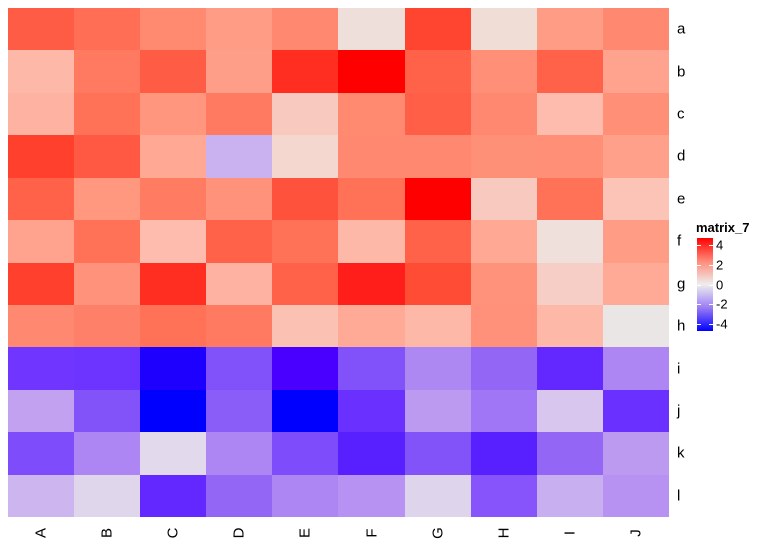  What do you see at coordinates (305, 411) in the screenshot?
I see `heatmap-cell-j-E` at bounding box center [305, 411].